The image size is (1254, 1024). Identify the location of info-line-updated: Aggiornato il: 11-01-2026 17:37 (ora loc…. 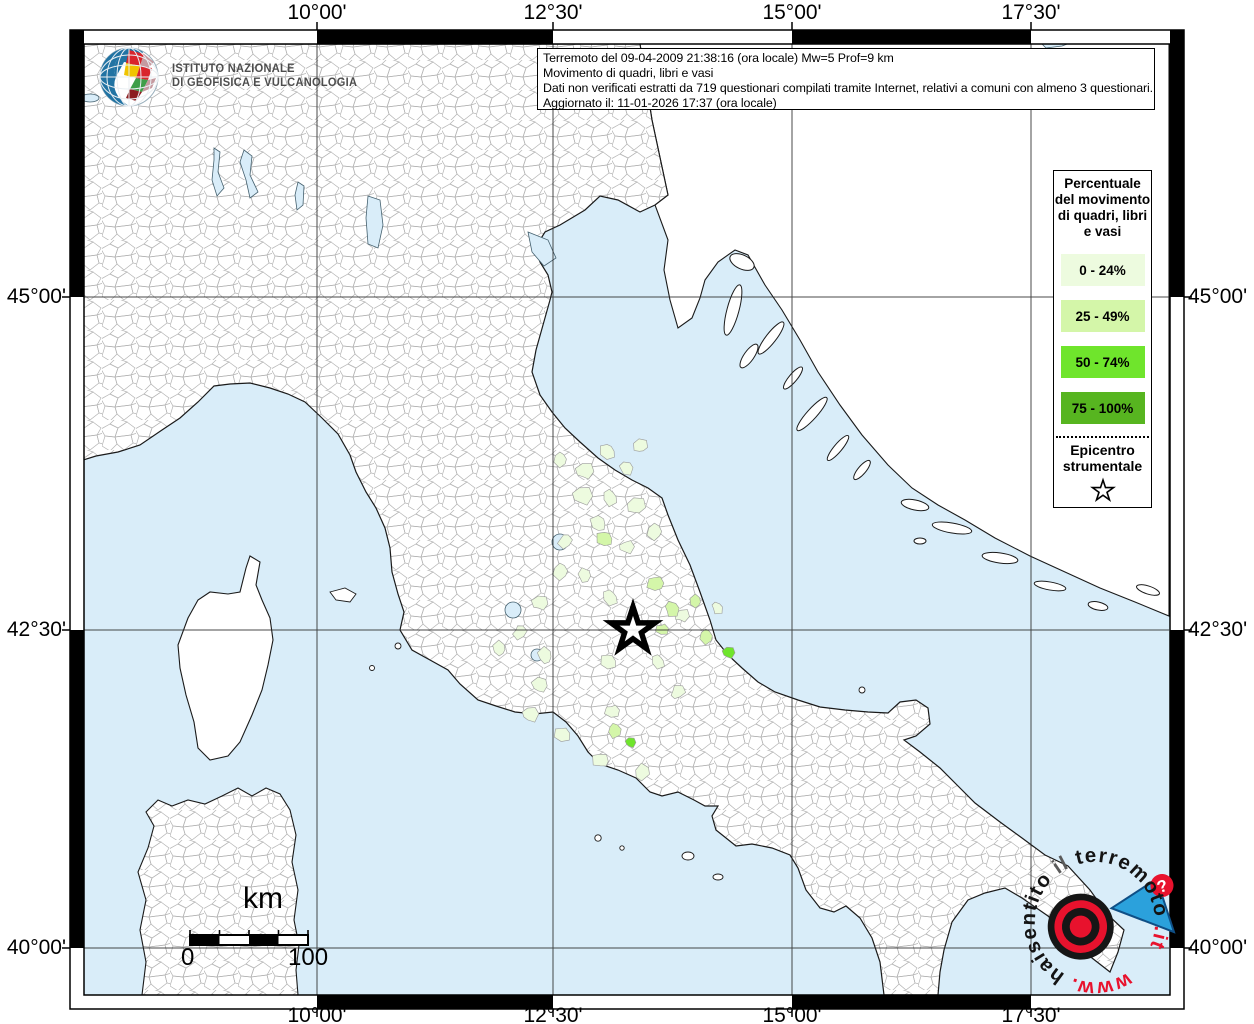
(660, 102).